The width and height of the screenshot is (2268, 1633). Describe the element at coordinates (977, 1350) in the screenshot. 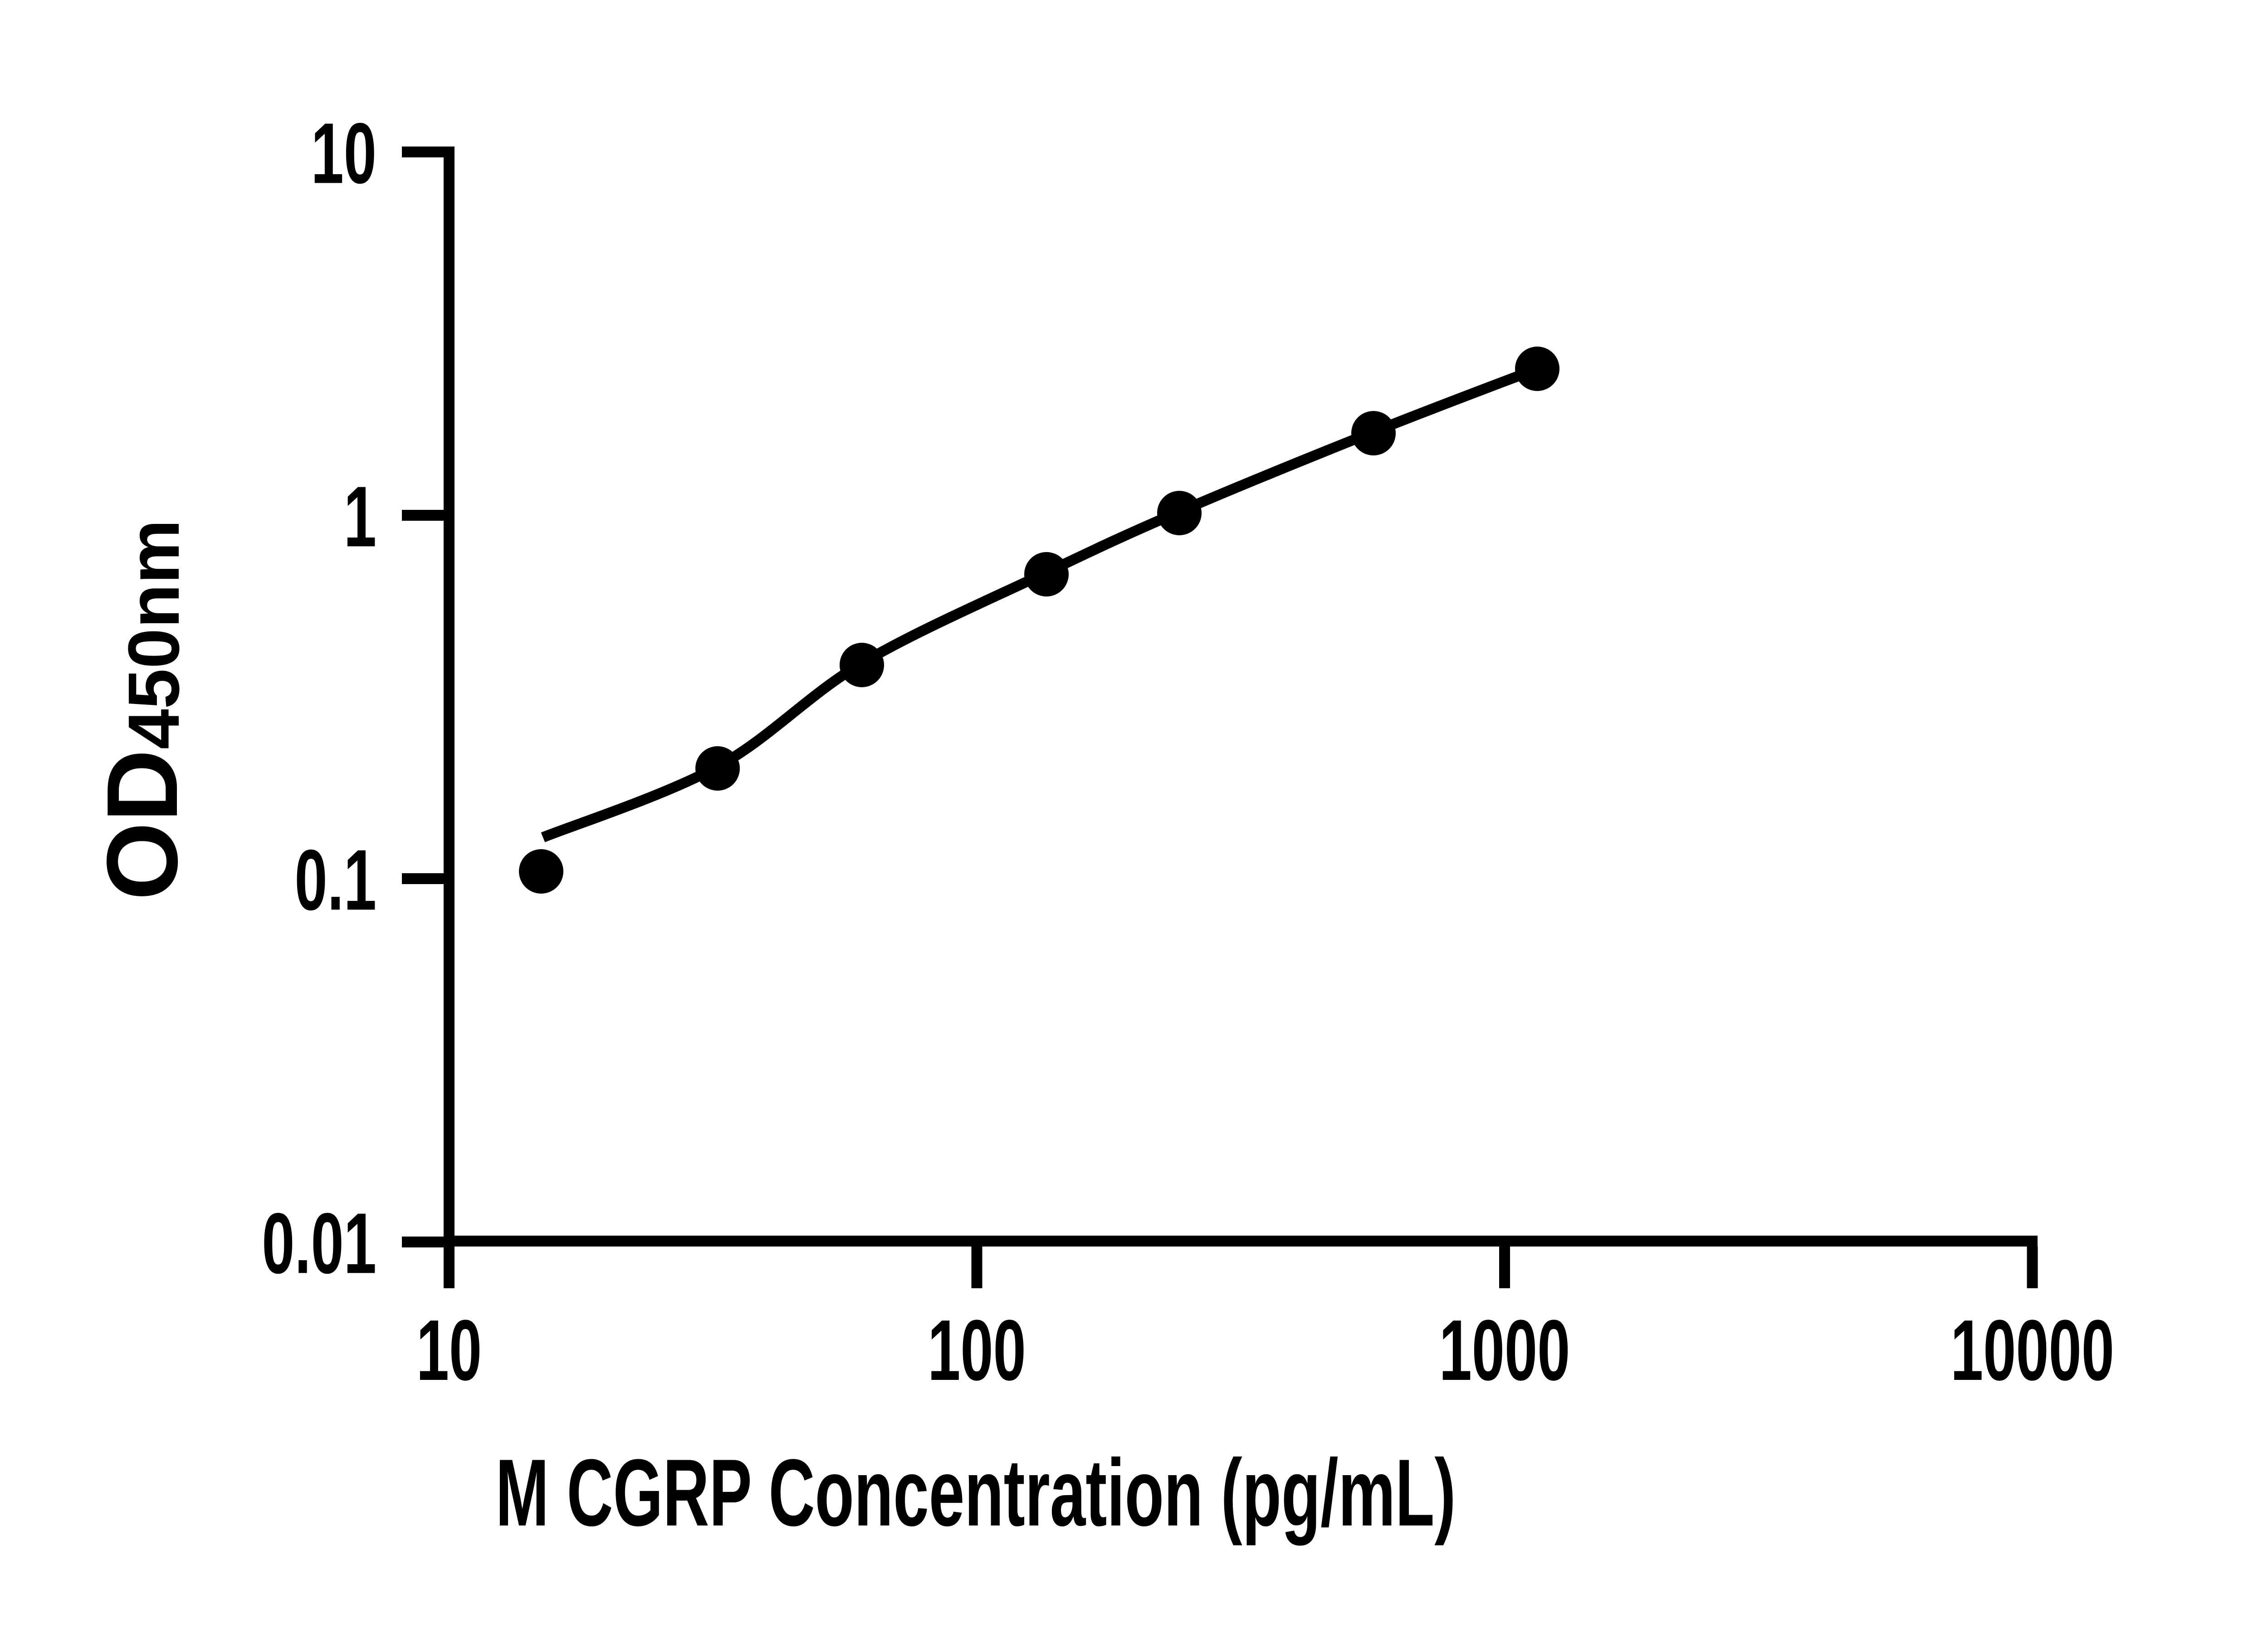

I see `x-tick-label: 100` at that location.